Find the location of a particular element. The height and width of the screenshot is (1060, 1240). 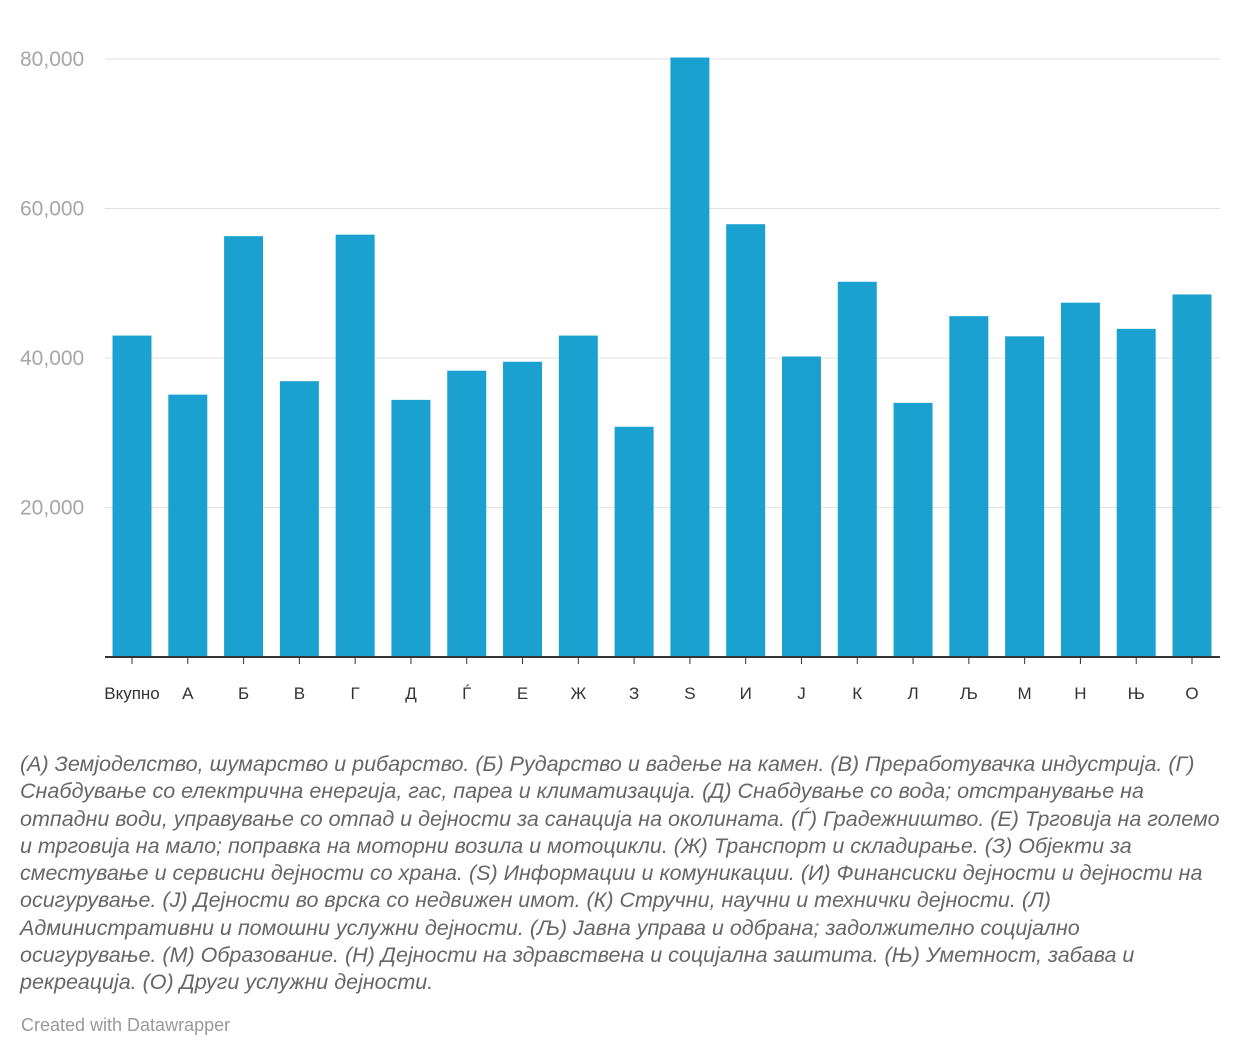

y-tick-label: 40,000 is located at coordinates (52, 358).